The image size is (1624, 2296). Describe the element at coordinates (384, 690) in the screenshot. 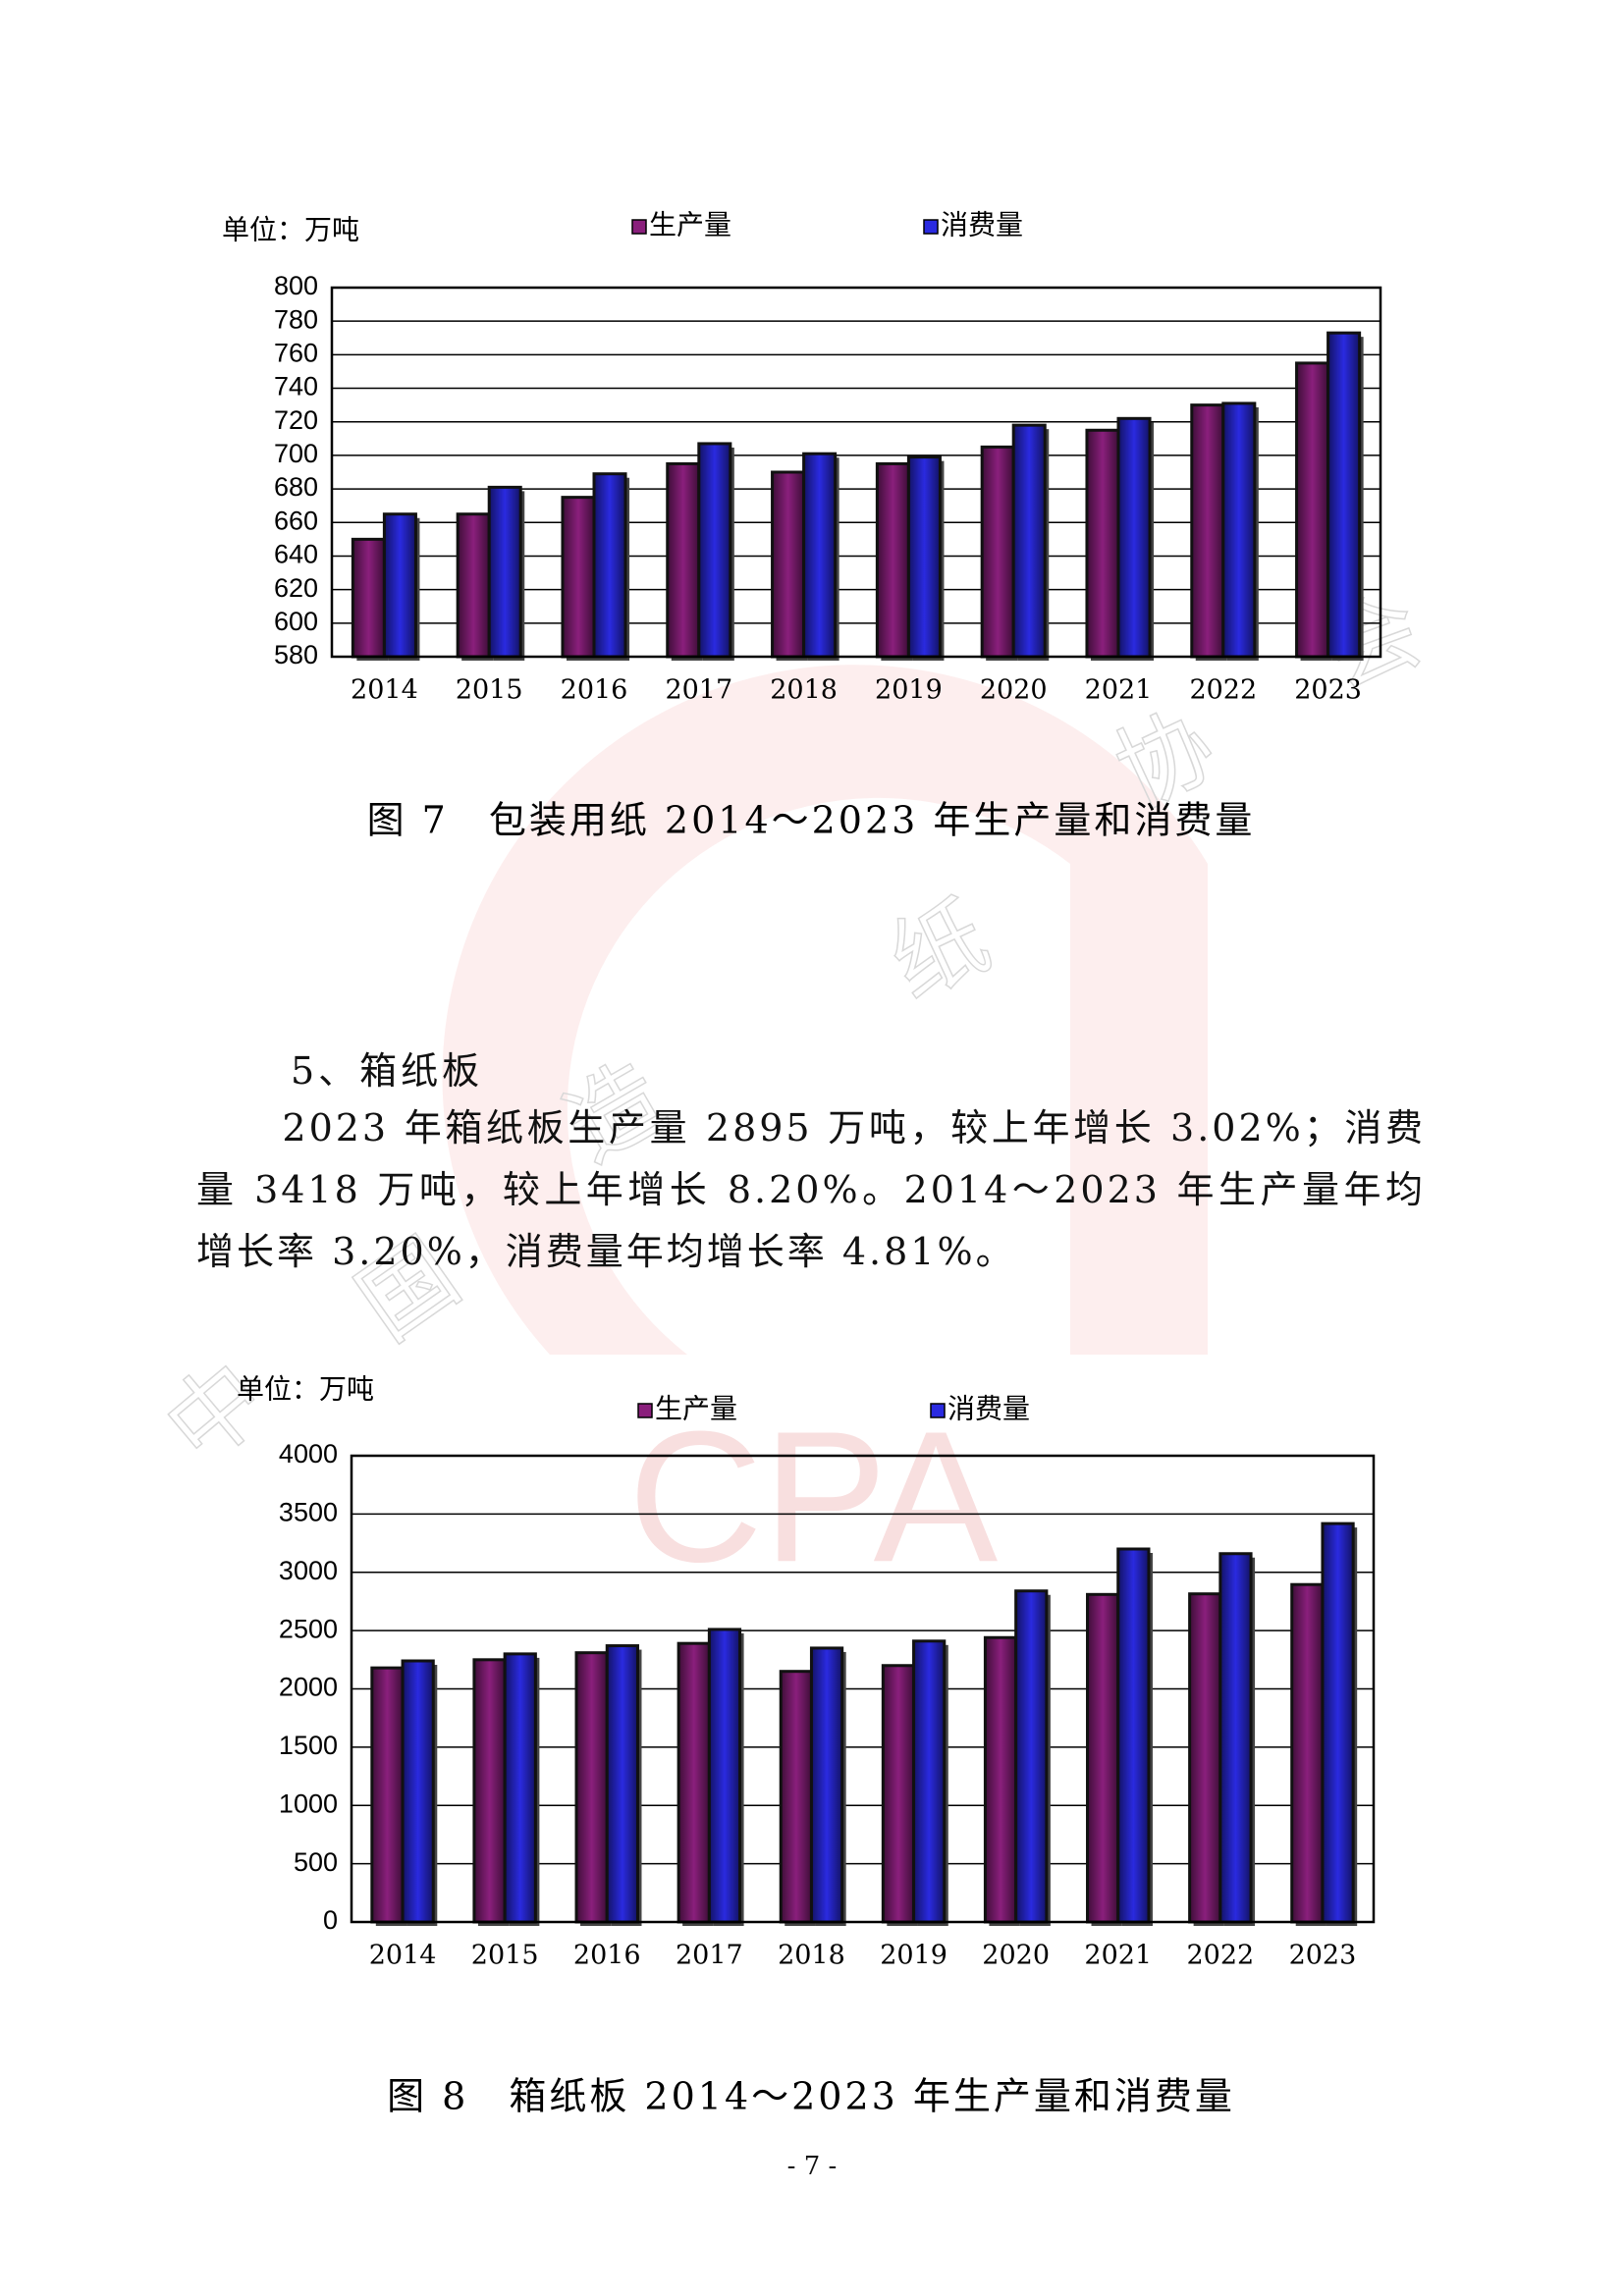

I see `x-tick-label: 2014` at that location.